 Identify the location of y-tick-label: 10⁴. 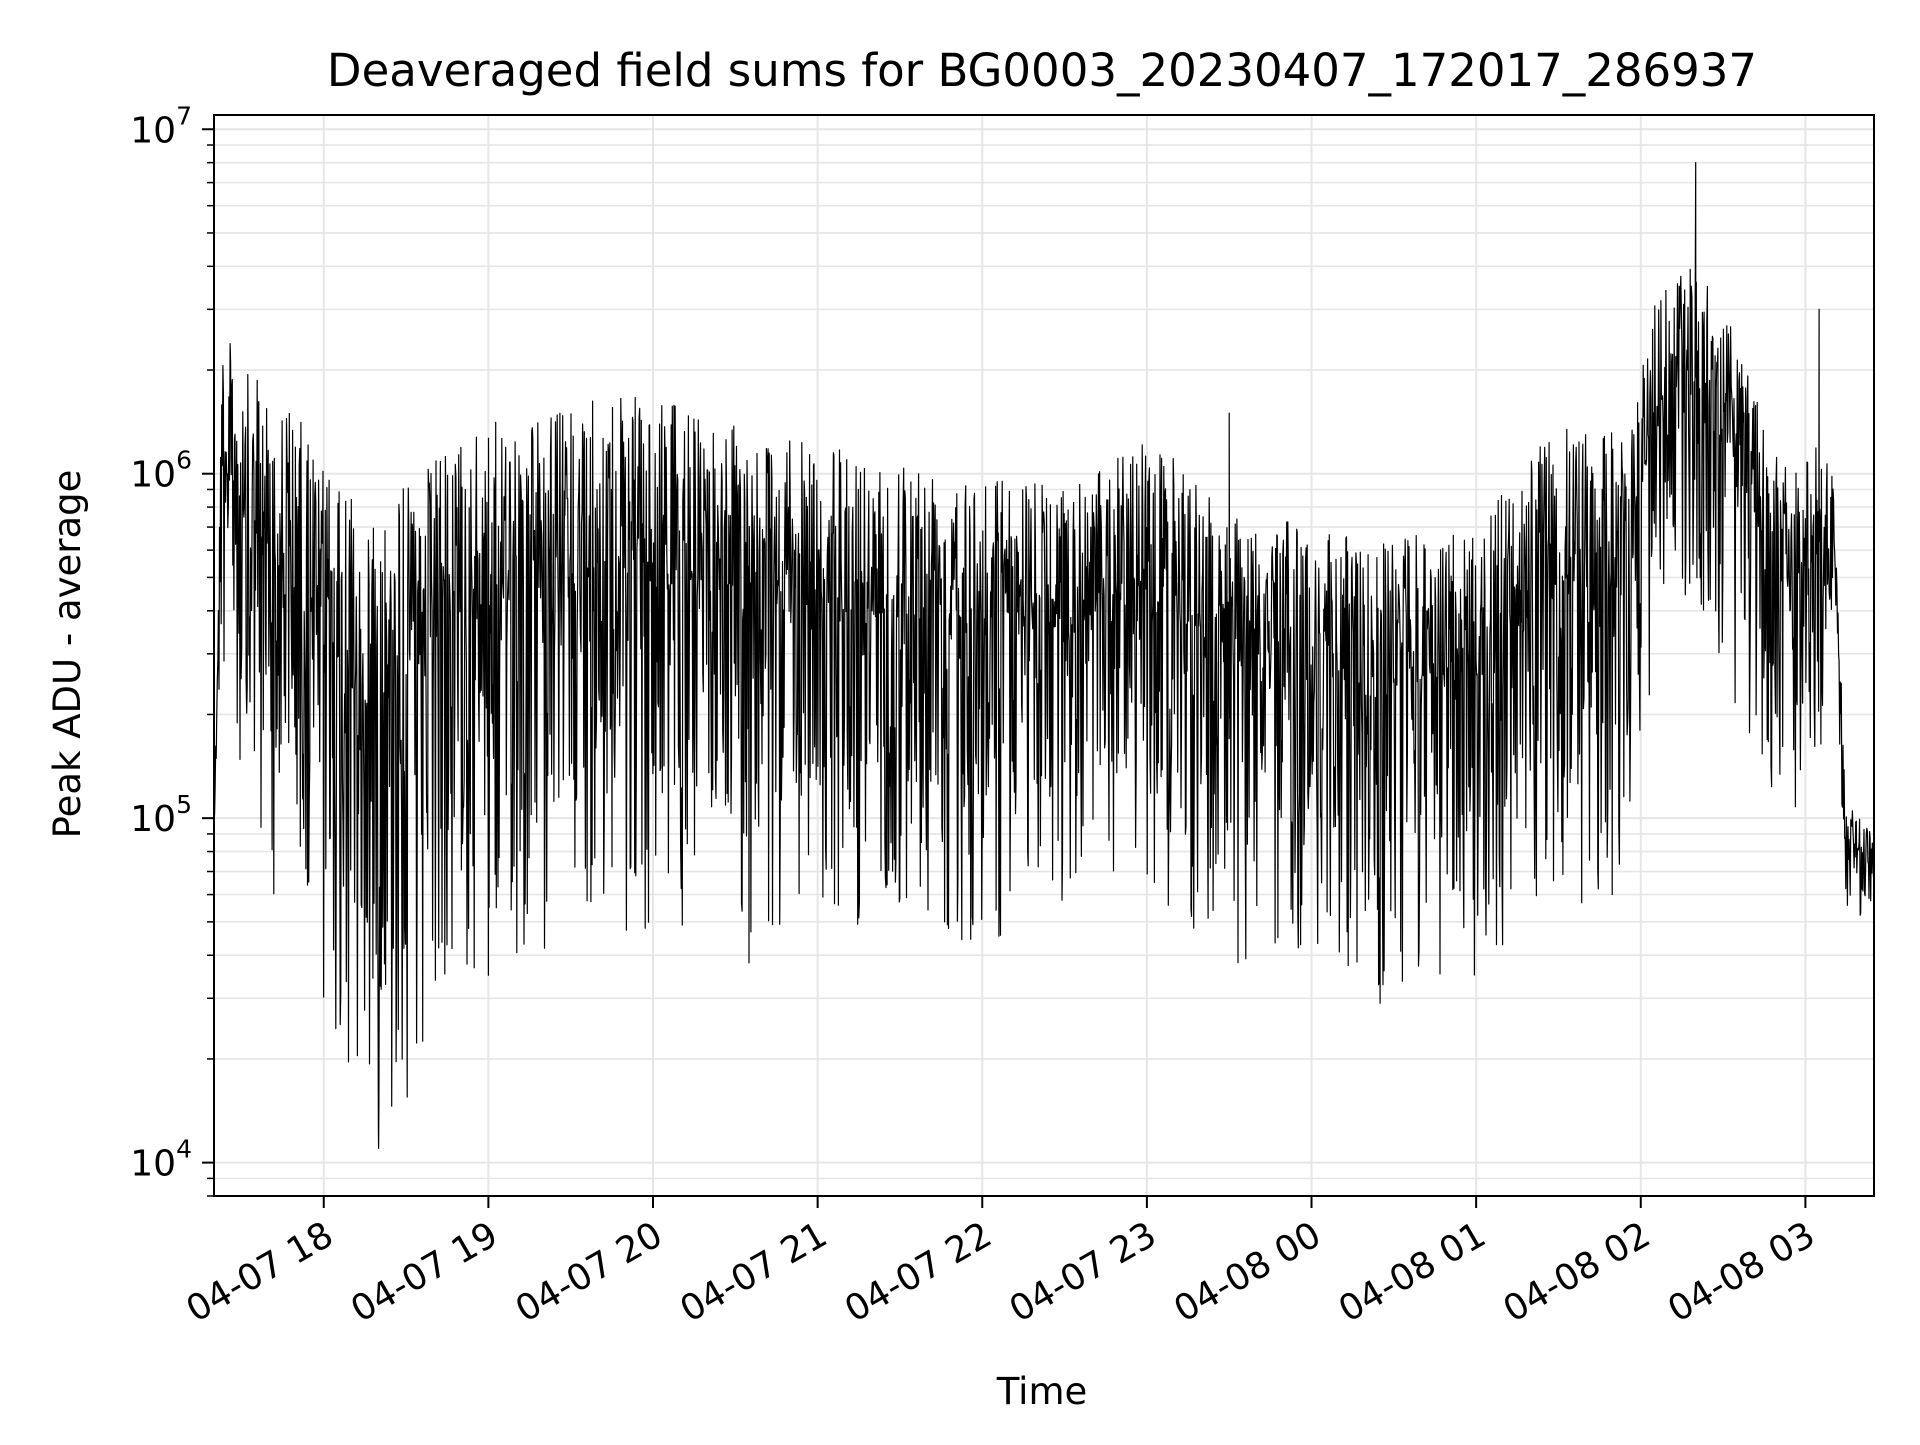
(161, 1160).